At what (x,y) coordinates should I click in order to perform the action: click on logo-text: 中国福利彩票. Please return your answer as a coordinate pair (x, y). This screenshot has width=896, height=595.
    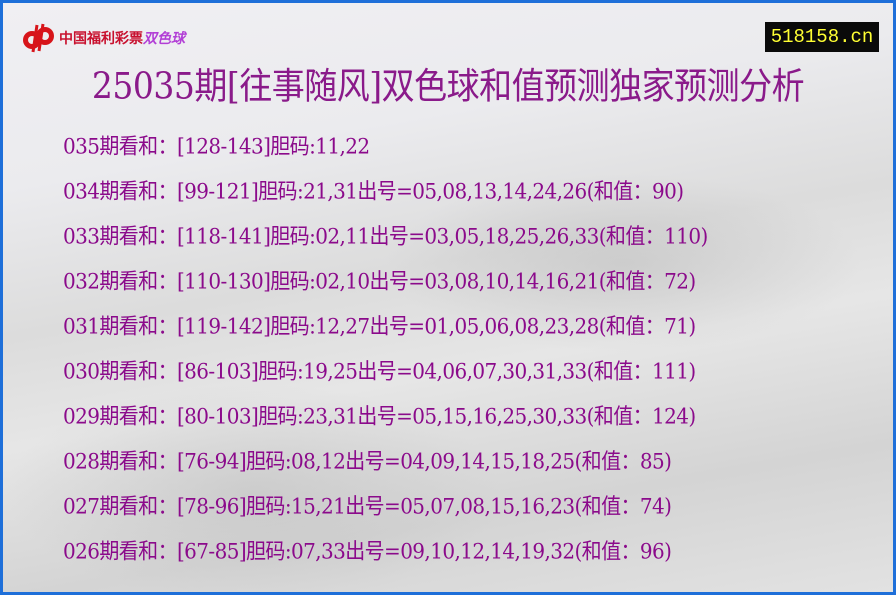
    Looking at the image, I should click on (101, 39).